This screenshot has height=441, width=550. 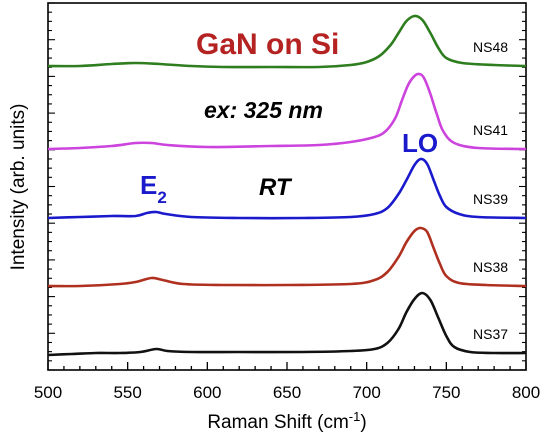 What do you see at coordinates (490, 130) in the screenshot?
I see `series-label-ns41: NS41` at bounding box center [490, 130].